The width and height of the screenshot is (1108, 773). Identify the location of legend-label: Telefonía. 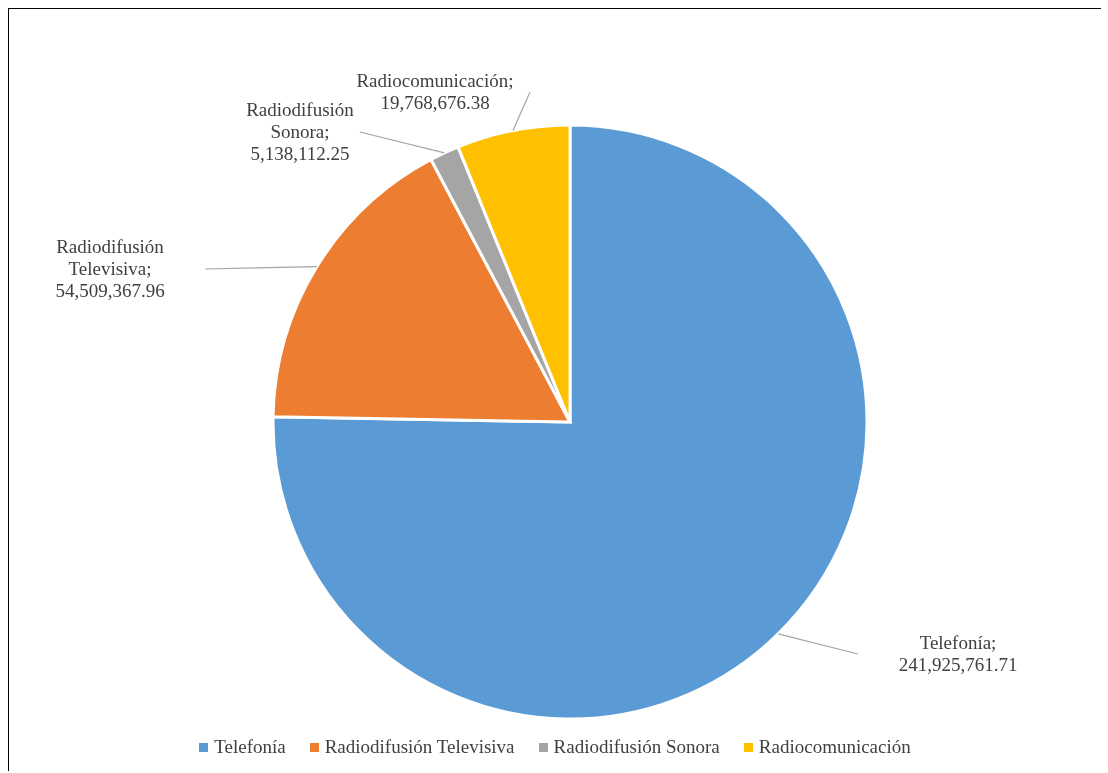
(249, 747).